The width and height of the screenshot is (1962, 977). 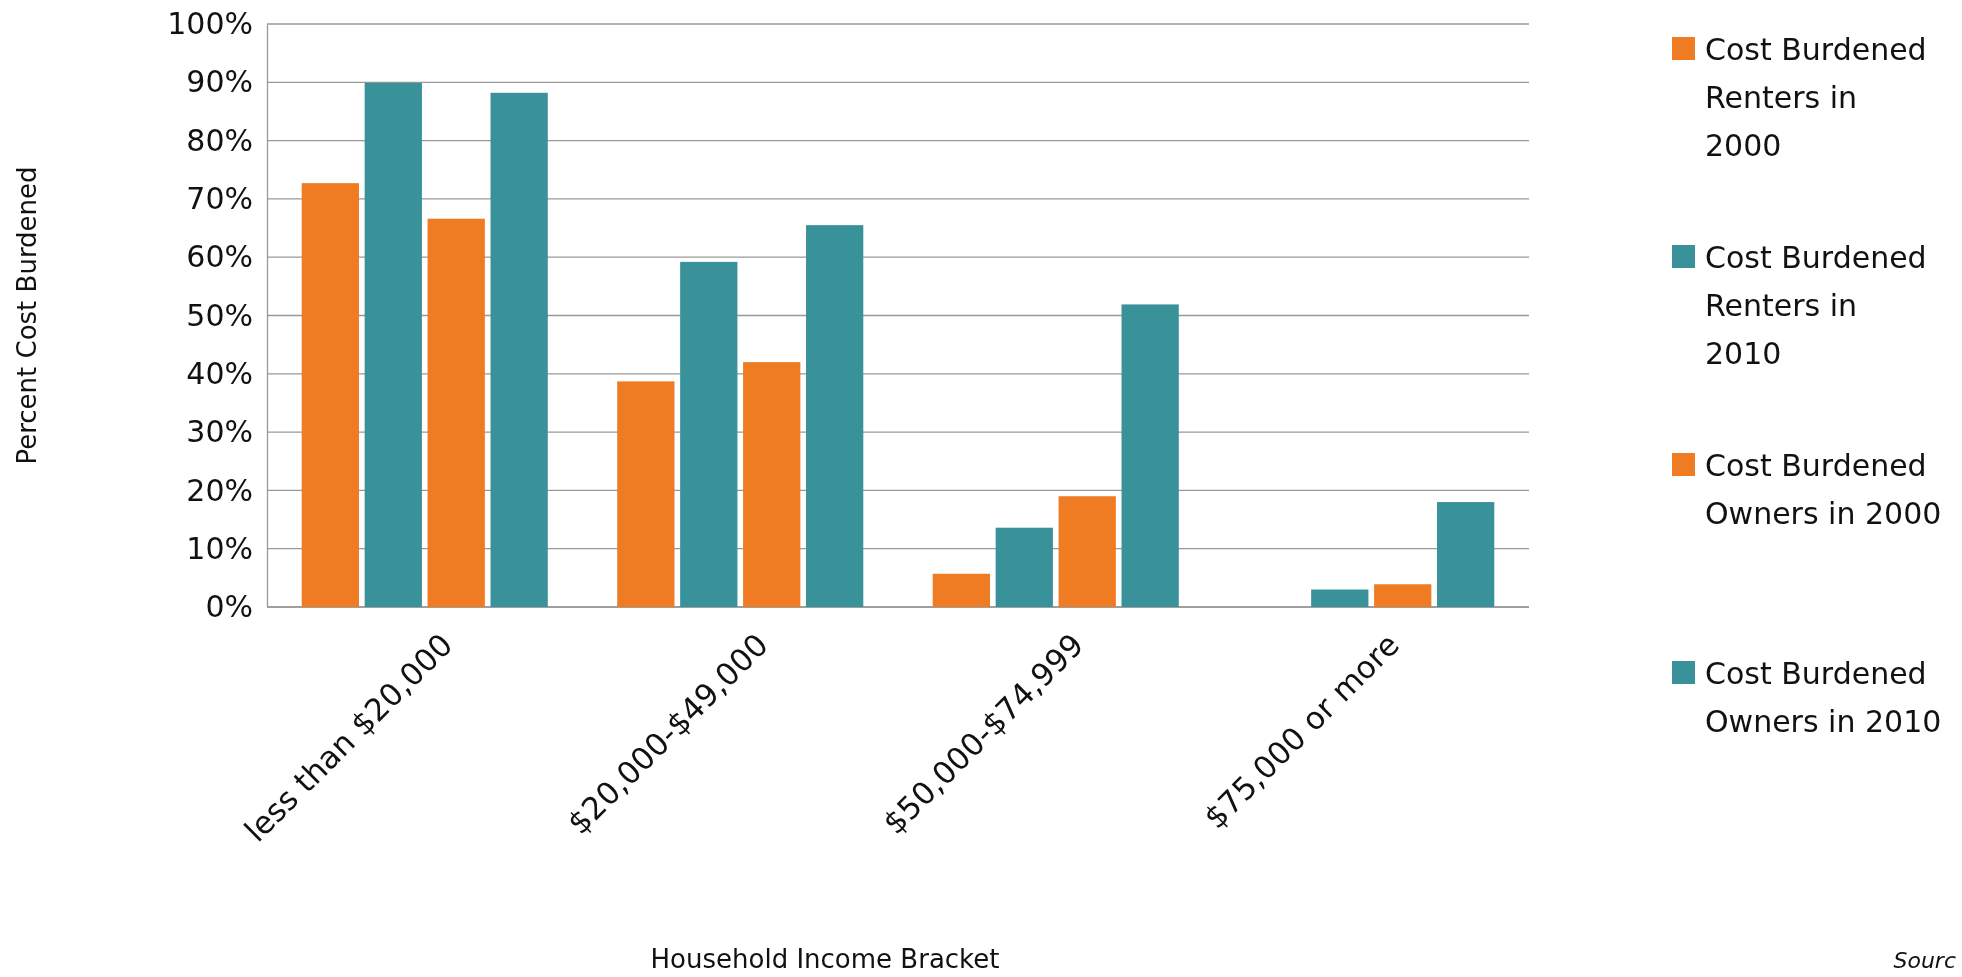 I want to click on legend-label: Cost Burdened Owners in 2000, so click(x=1823, y=489).